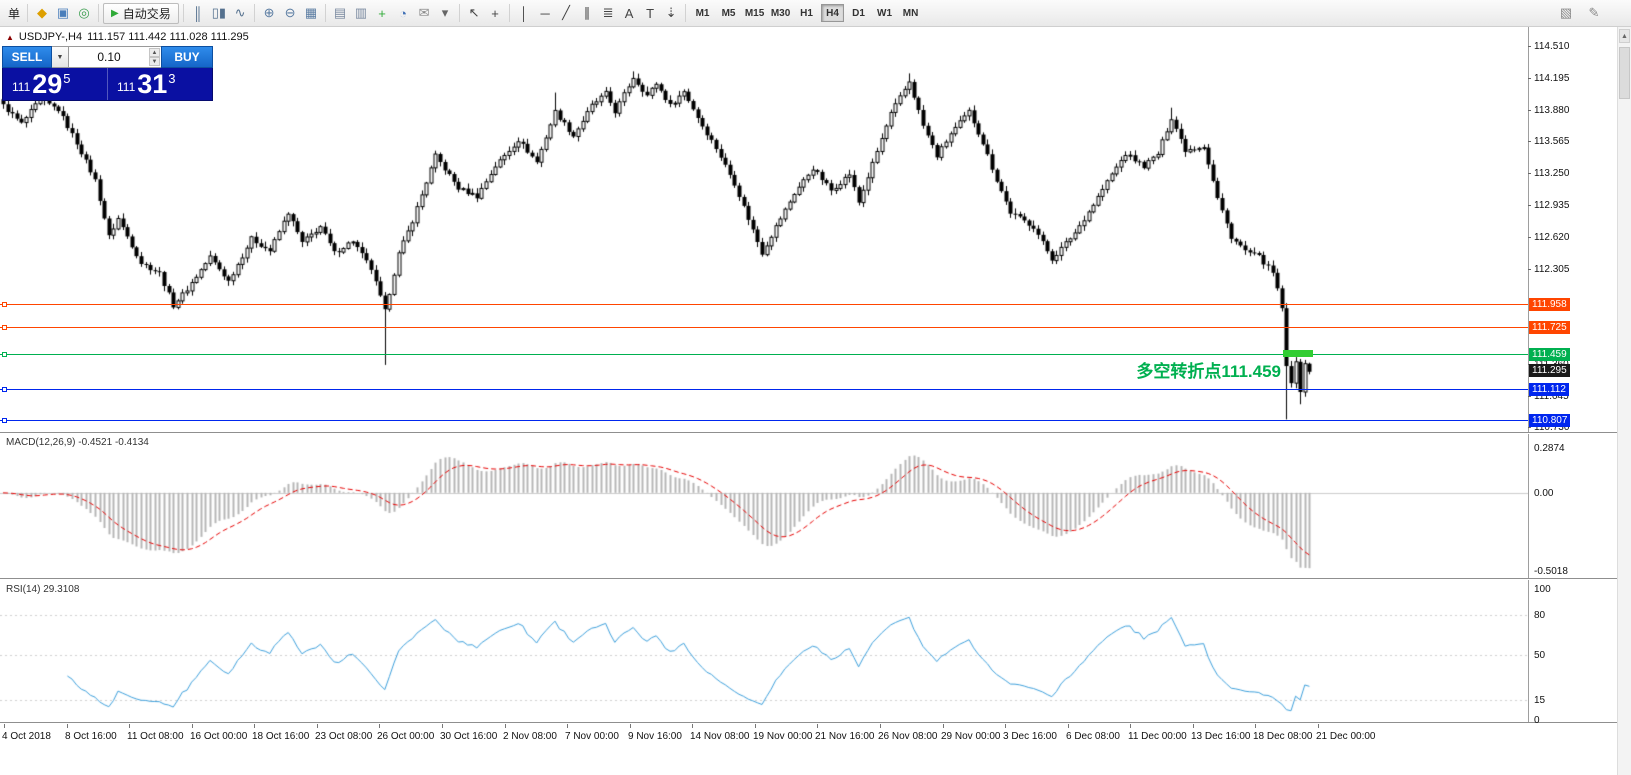 The width and height of the screenshot is (1631, 775). Describe the element at coordinates (629, 13) in the screenshot. I see `text-icon: A` at that location.